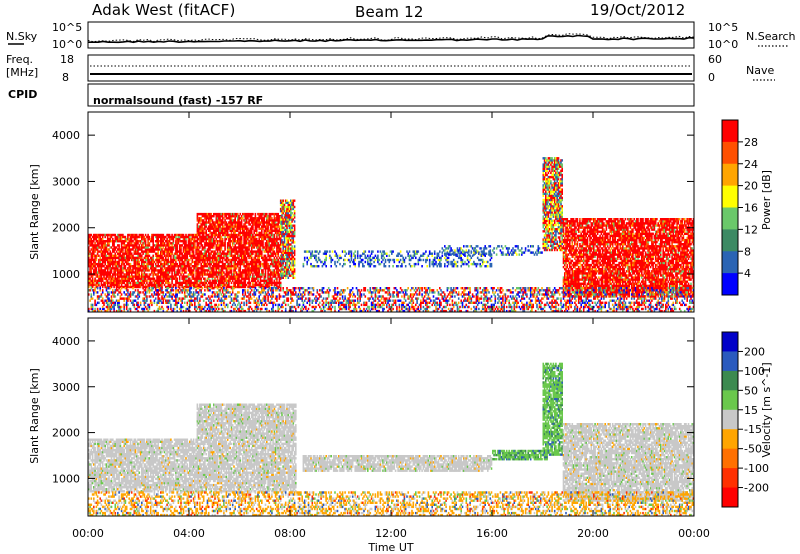 The height and width of the screenshot is (554, 800). Describe the element at coordinates (391, 68) in the screenshot. I see `freq-panel-frame` at that location.